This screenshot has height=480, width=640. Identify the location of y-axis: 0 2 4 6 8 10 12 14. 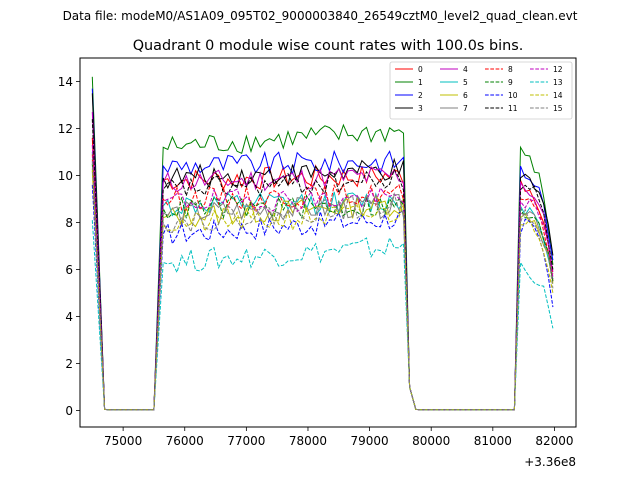
(69, 246).